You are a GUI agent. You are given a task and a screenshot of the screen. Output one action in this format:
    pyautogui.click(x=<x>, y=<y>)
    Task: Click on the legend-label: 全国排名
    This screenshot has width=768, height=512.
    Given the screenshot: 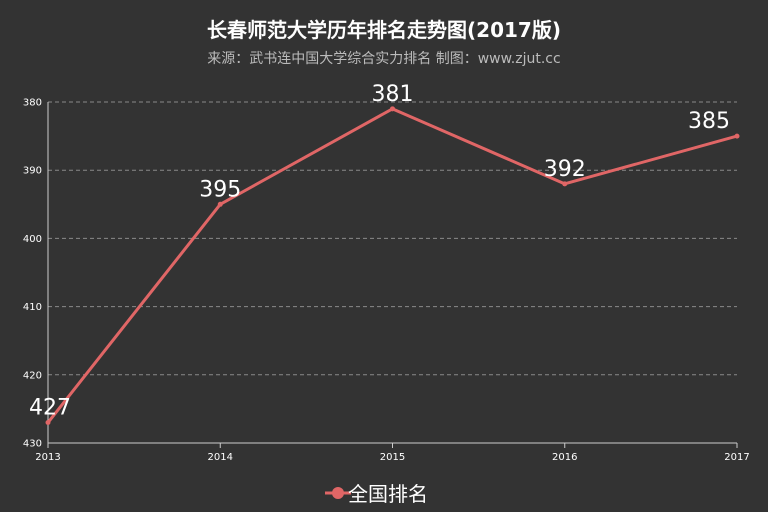 What is the action you would take?
    pyautogui.click(x=388, y=494)
    